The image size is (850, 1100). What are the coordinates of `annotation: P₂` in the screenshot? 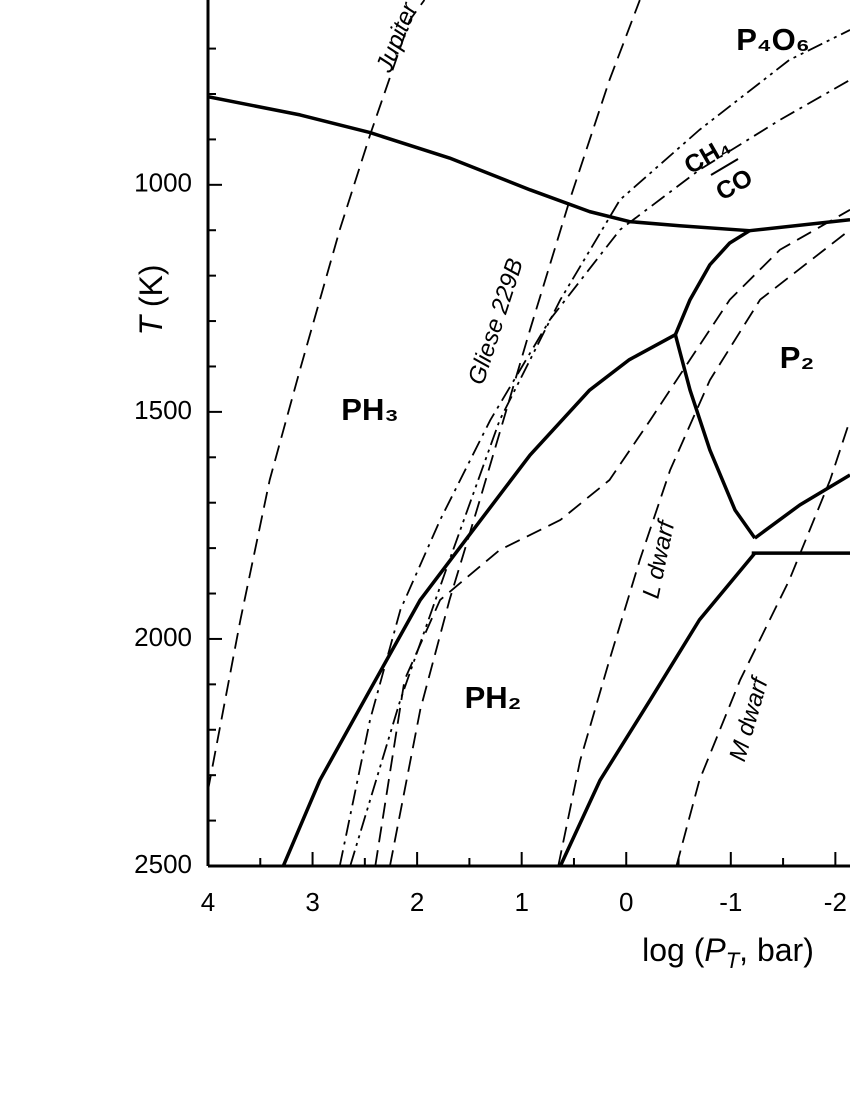 It's located at (797, 357).